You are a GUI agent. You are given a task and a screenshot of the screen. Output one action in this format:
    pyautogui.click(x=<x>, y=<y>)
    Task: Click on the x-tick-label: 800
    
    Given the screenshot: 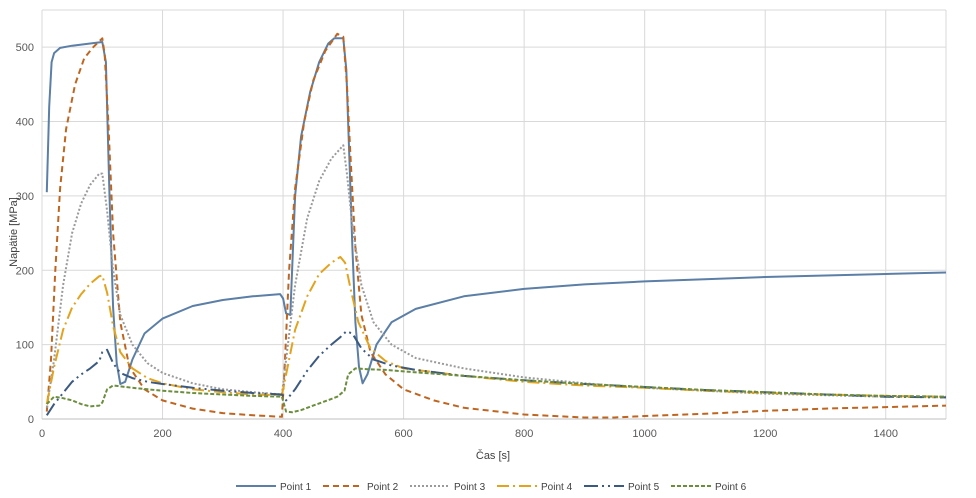 What is the action you would take?
    pyautogui.click(x=524, y=434)
    